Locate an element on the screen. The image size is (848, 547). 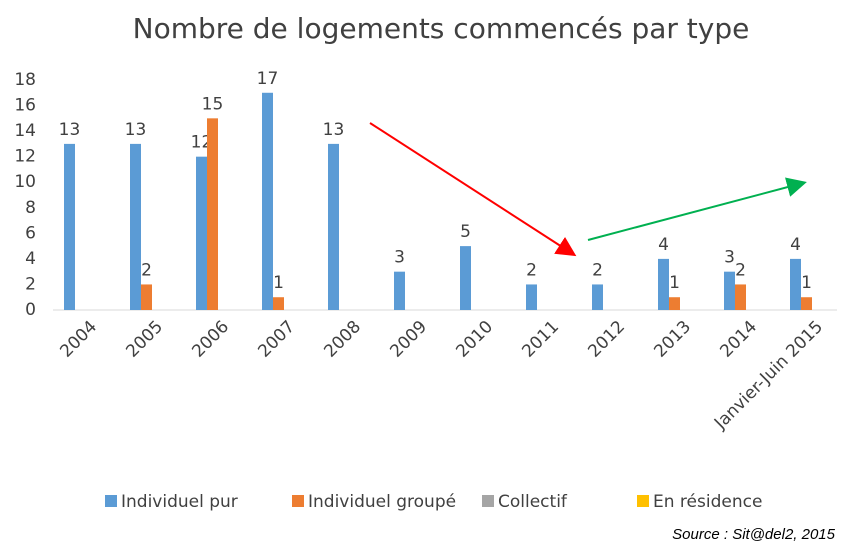
y-tick-label: 2 is located at coordinates (30, 284).